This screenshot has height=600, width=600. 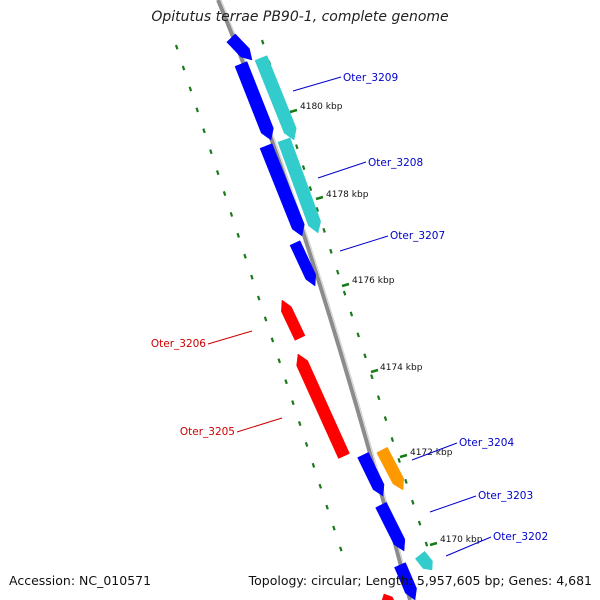 What do you see at coordinates (321, 107) in the screenshot?
I see `scale-tick-label: 4180 kbp` at bounding box center [321, 107].